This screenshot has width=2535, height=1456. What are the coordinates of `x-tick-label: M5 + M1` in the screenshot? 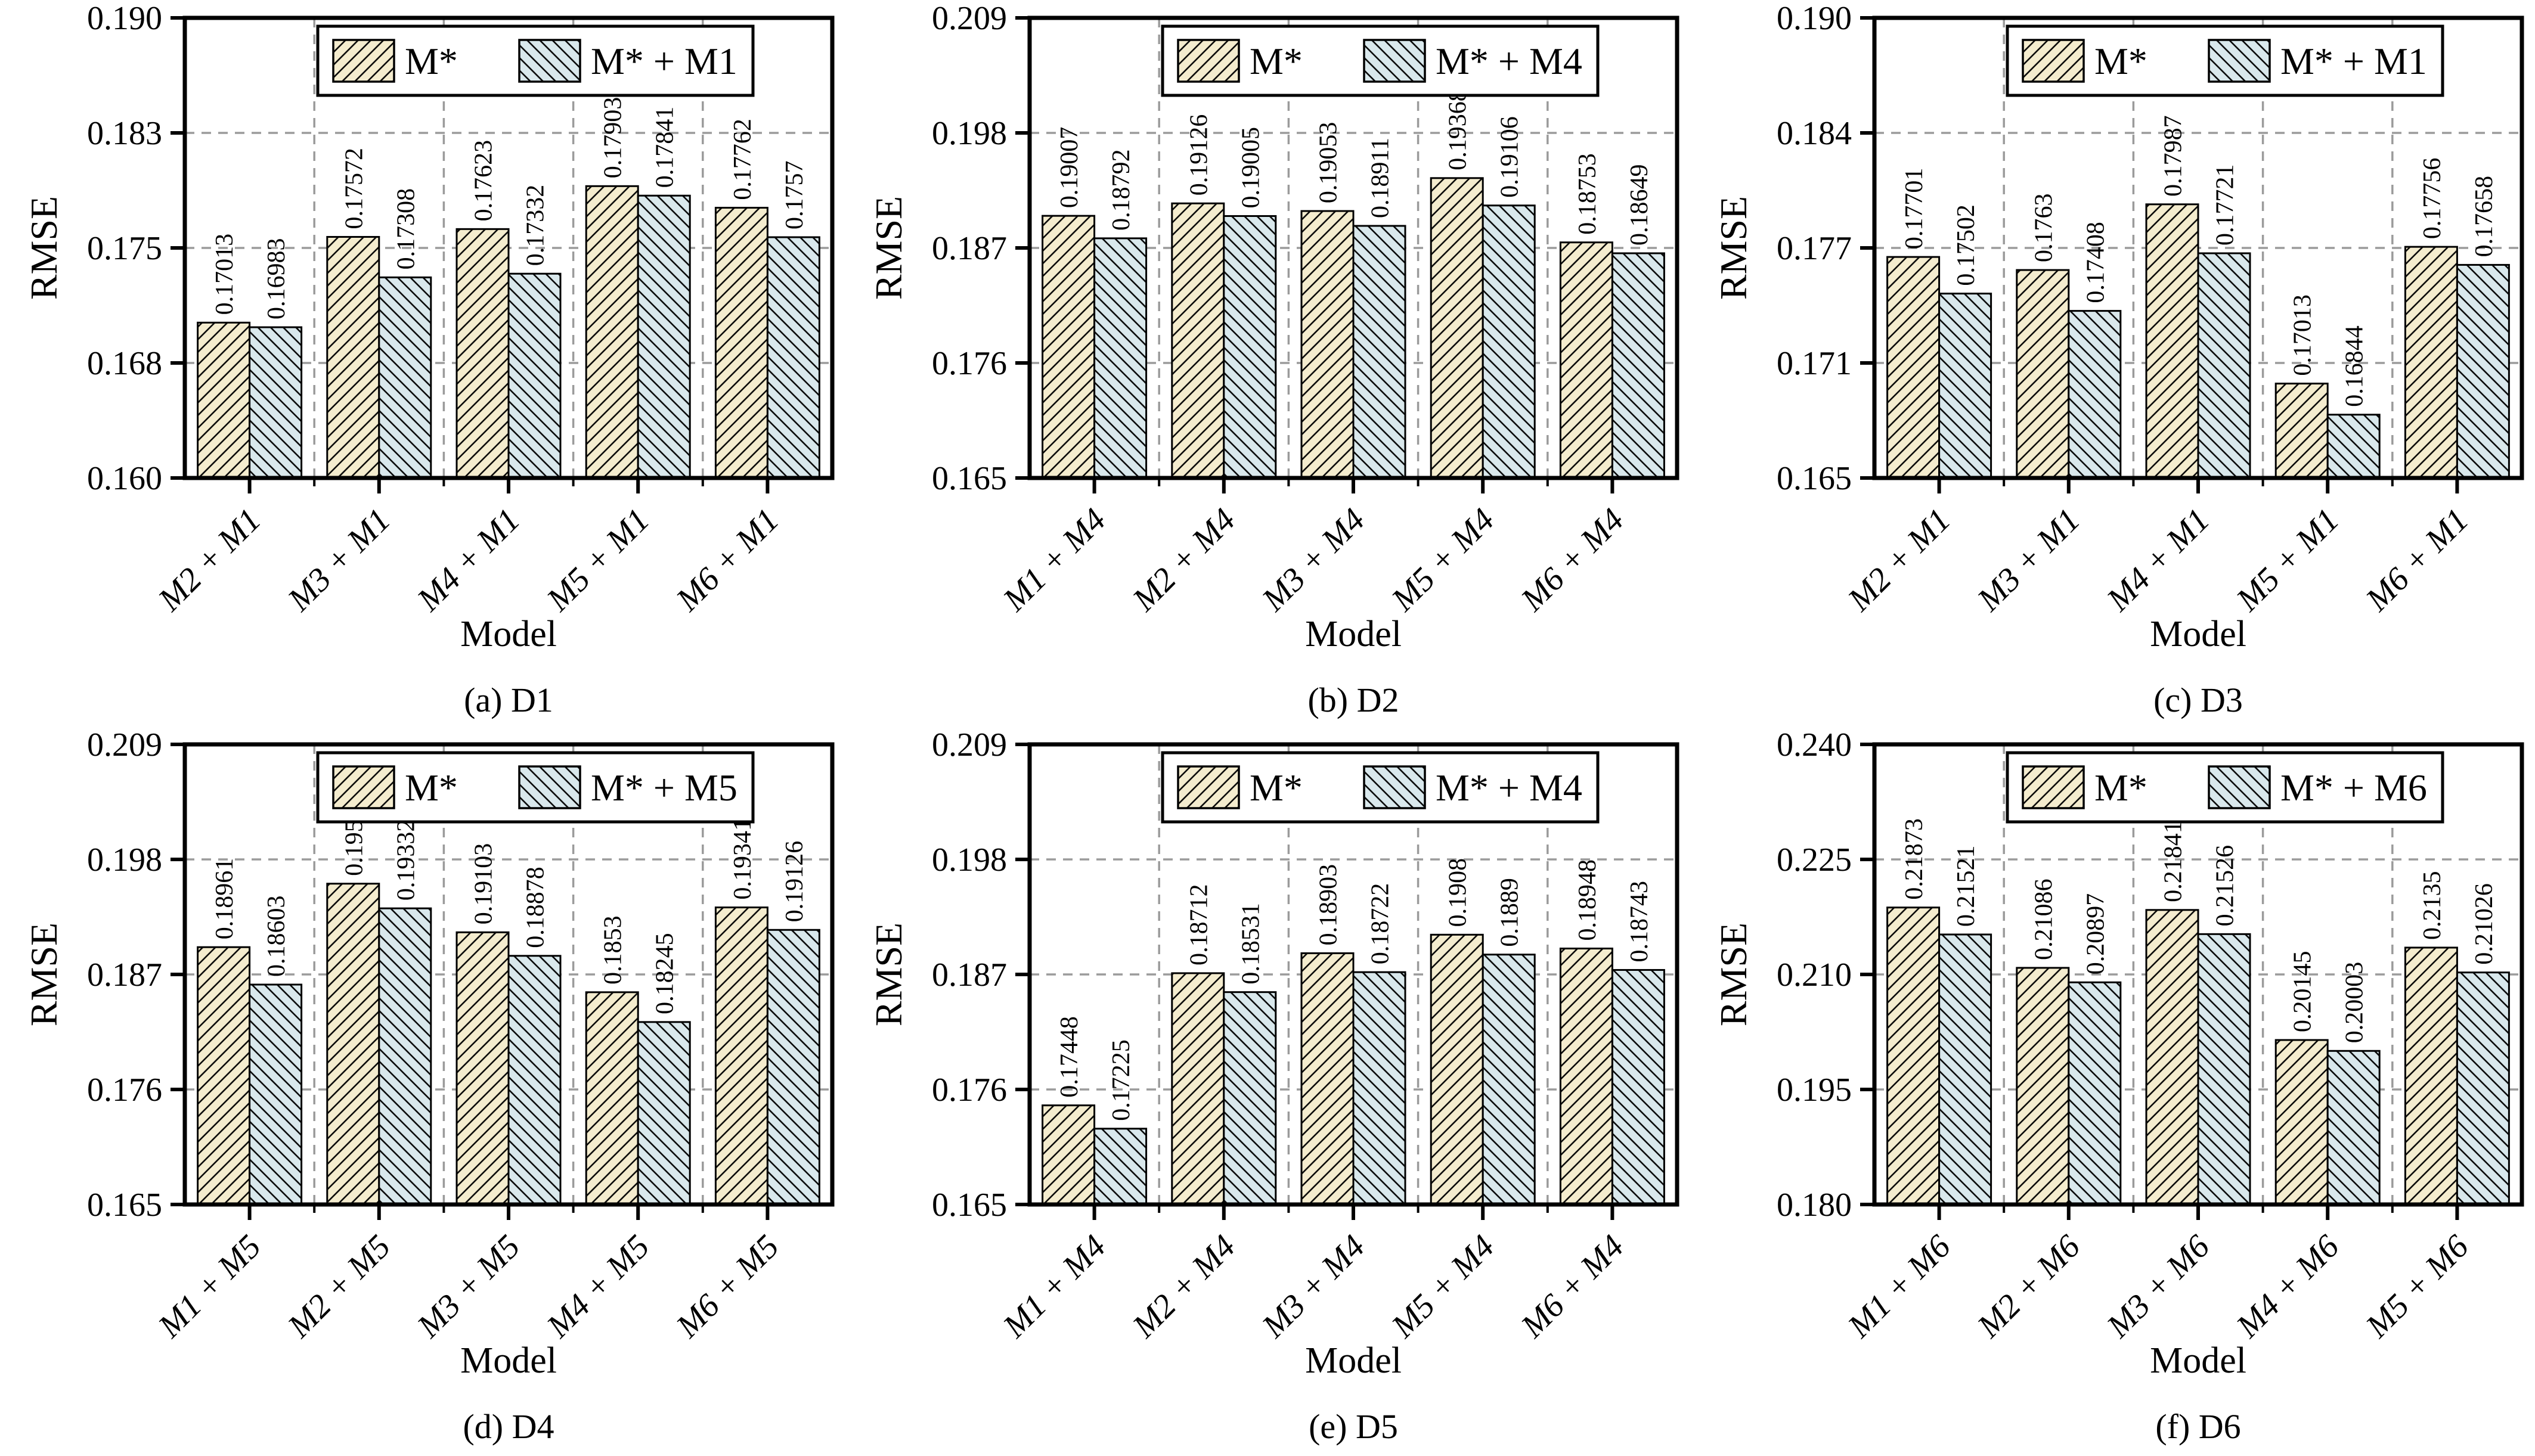 It's located at (598, 560).